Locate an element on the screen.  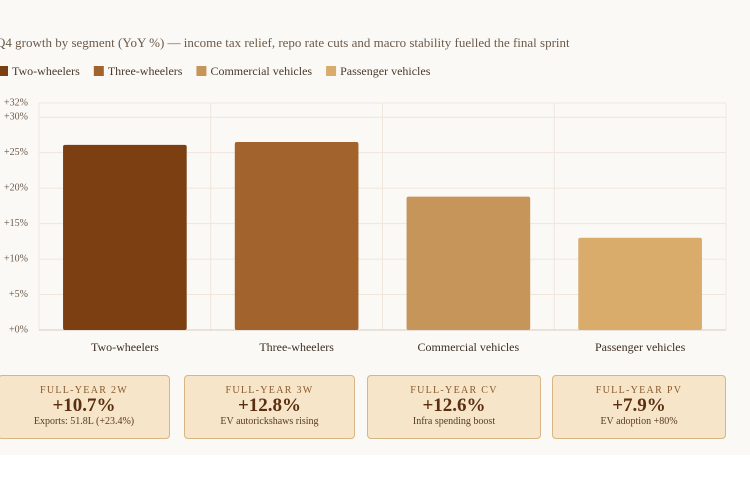
card-note: Exports: 51.8L (+23.4%) is located at coordinates (84, 421).